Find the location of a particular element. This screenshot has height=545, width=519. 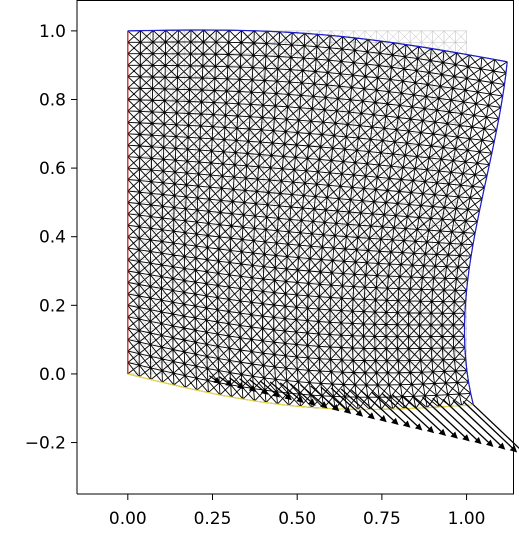

x-tick-label: 1.00 is located at coordinates (467, 519).